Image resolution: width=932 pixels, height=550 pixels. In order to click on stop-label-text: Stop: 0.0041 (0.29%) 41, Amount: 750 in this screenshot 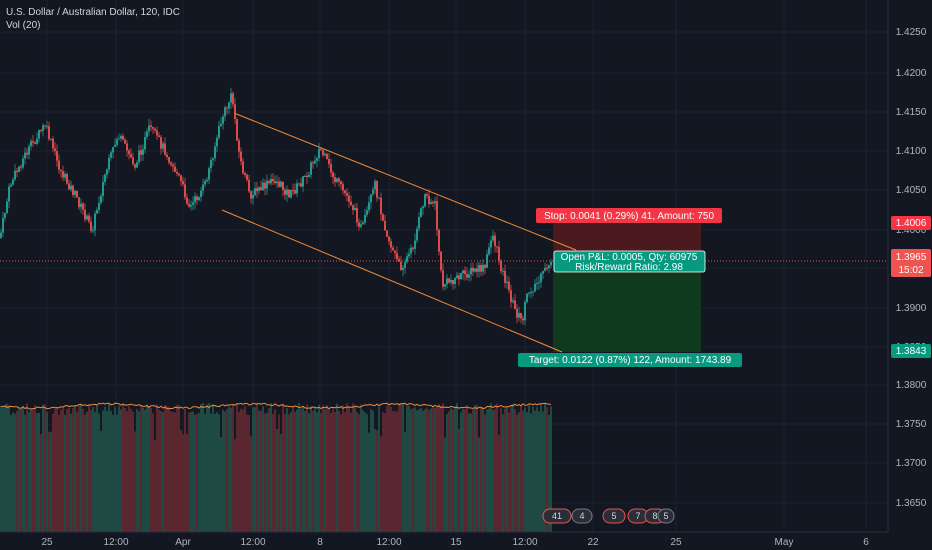, I will do `click(629, 216)`.